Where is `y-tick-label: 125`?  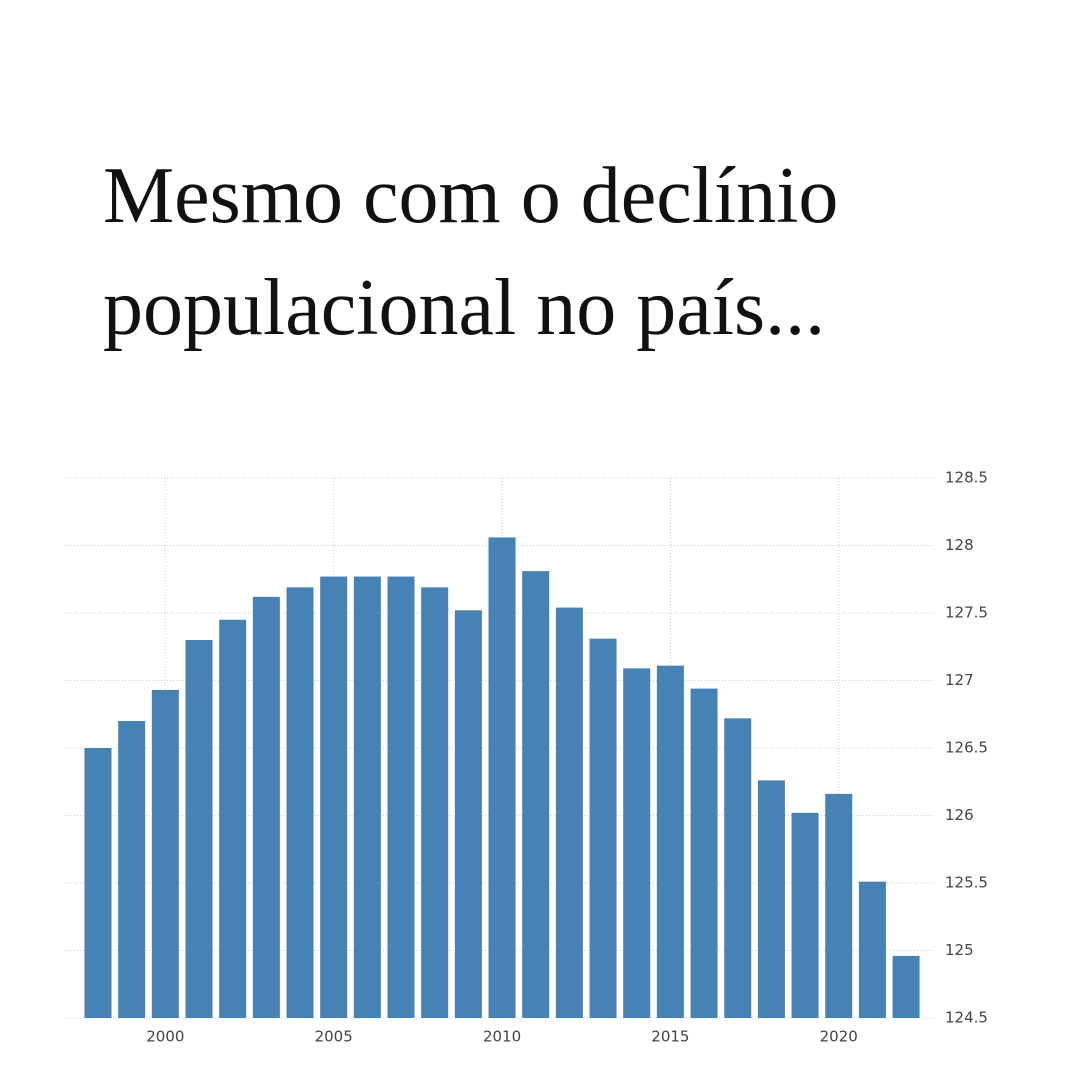
y-tick-label: 125 is located at coordinates (959, 950).